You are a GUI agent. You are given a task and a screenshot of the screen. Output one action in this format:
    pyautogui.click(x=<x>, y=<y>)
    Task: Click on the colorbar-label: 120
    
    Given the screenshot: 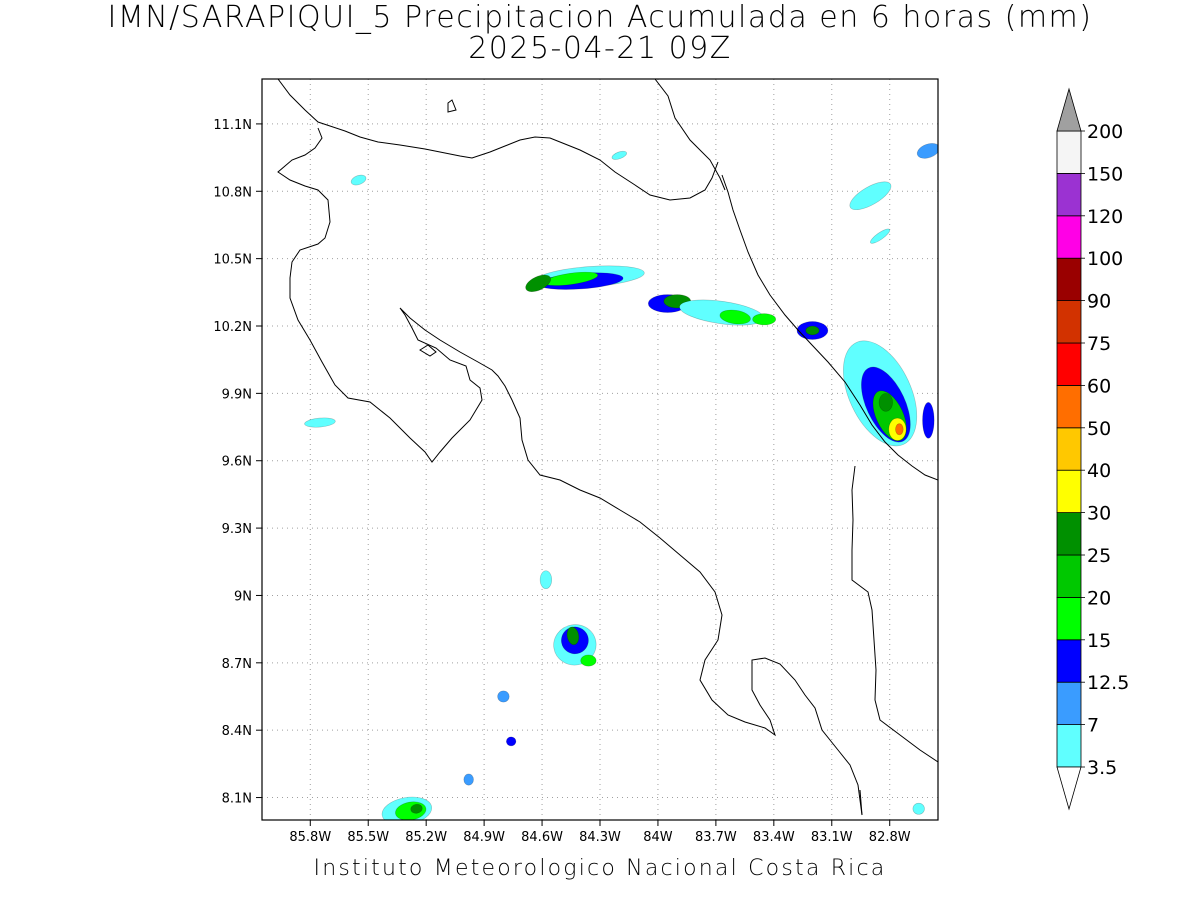 What is the action you would take?
    pyautogui.click(x=1105, y=217)
    